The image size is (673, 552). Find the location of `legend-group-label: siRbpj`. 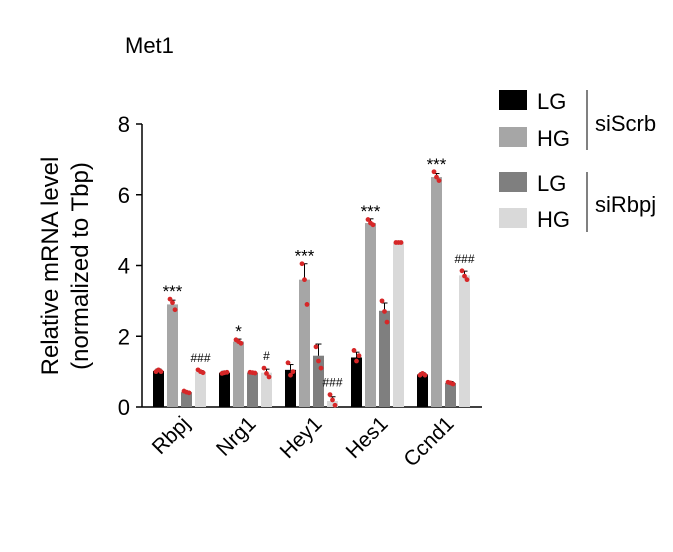

legend-group-label: siRbpj is located at coordinates (625, 204).